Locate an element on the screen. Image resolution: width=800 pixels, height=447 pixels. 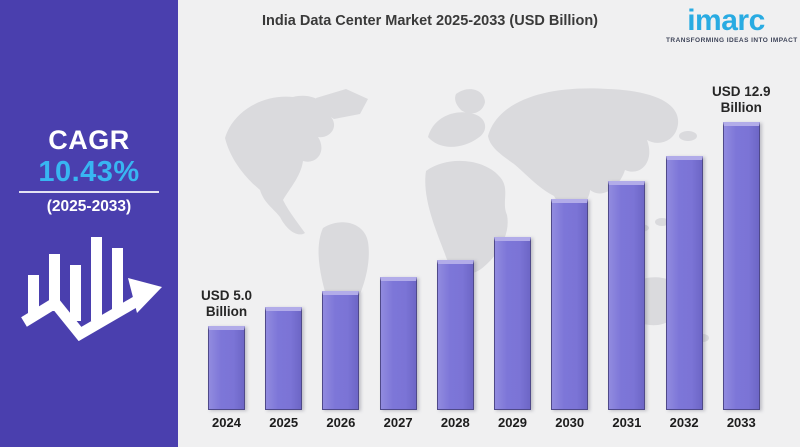
bar-2027 is located at coordinates (398, 343).